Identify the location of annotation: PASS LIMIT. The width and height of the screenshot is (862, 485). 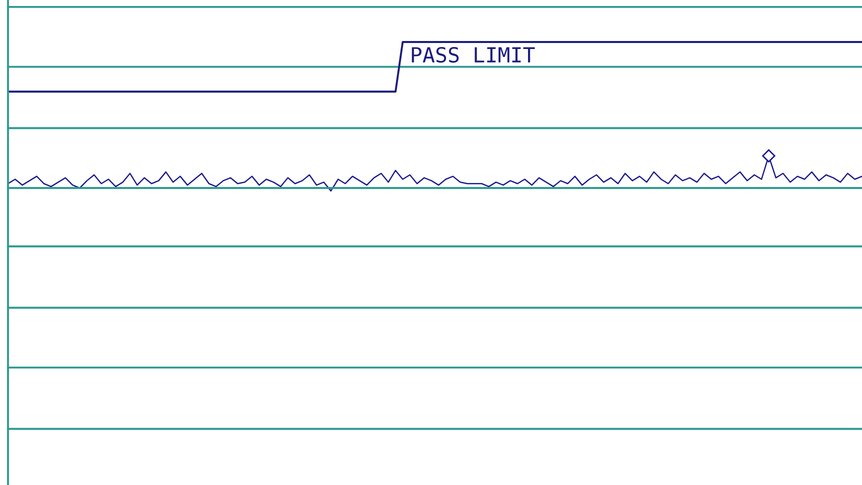
(473, 54).